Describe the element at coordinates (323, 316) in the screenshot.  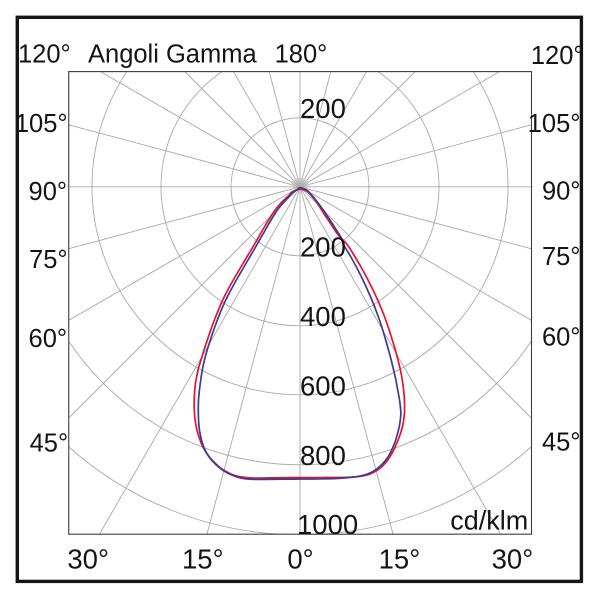
I see `svg-text: 400` at that location.